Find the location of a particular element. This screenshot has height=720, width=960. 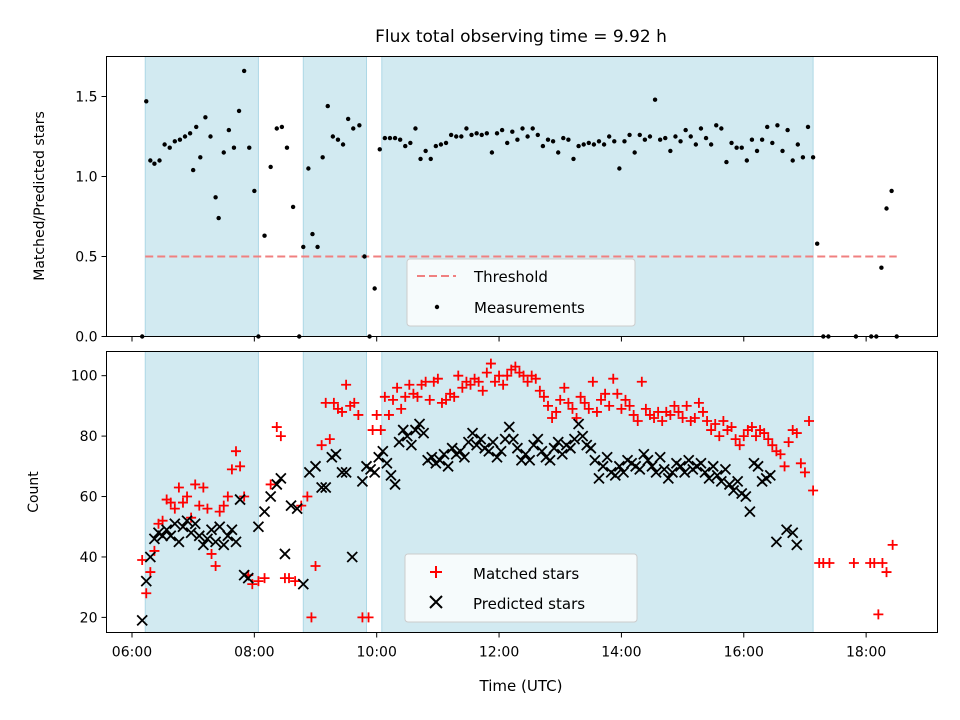

bottom-y-tick-label: 80 is located at coordinates (89, 437).